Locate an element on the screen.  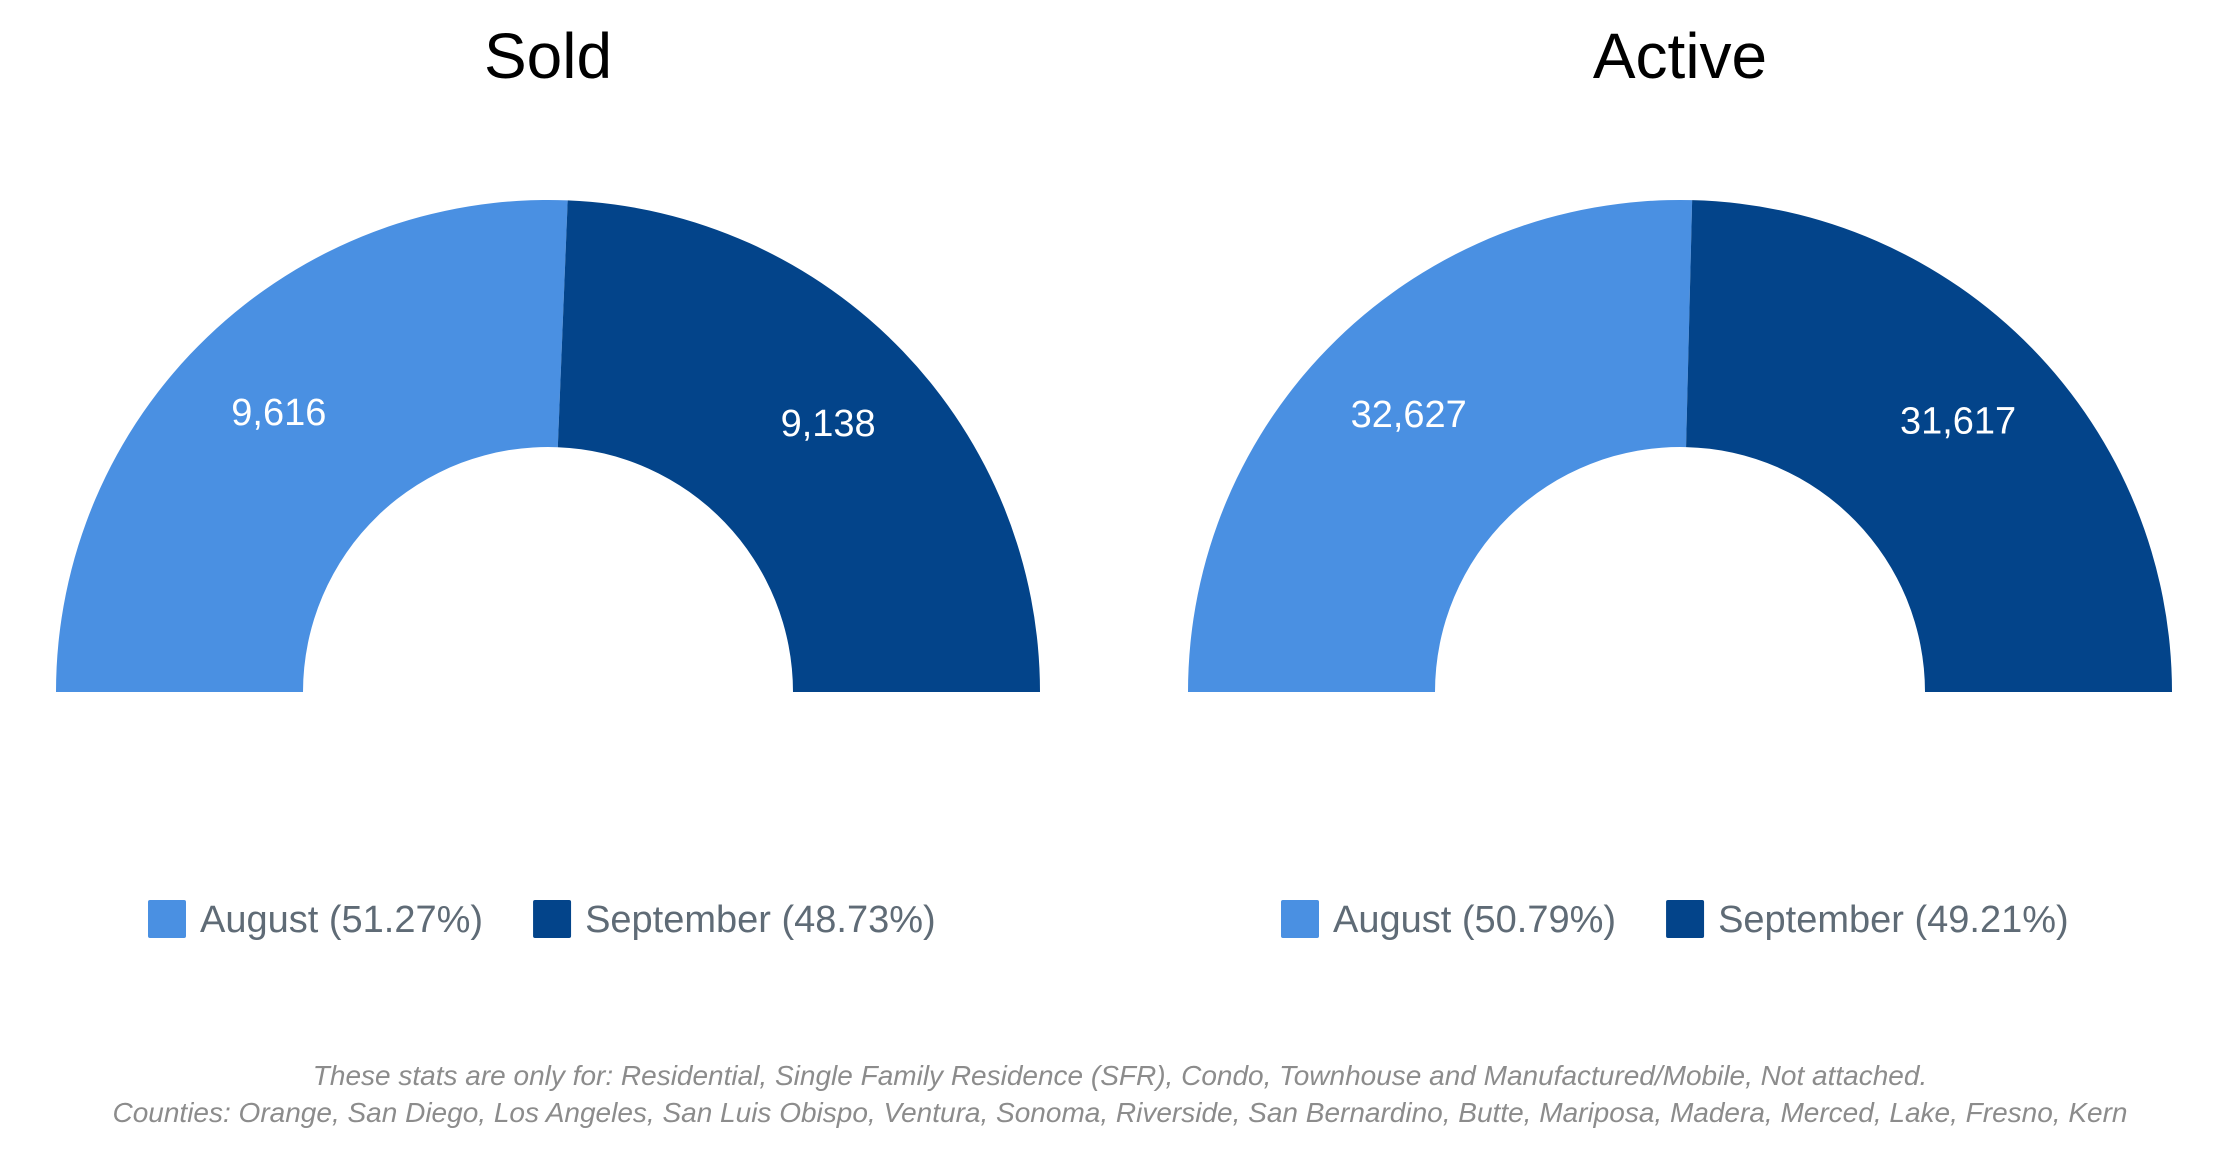
data-label-active-august: 32,627 is located at coordinates (1409, 415).